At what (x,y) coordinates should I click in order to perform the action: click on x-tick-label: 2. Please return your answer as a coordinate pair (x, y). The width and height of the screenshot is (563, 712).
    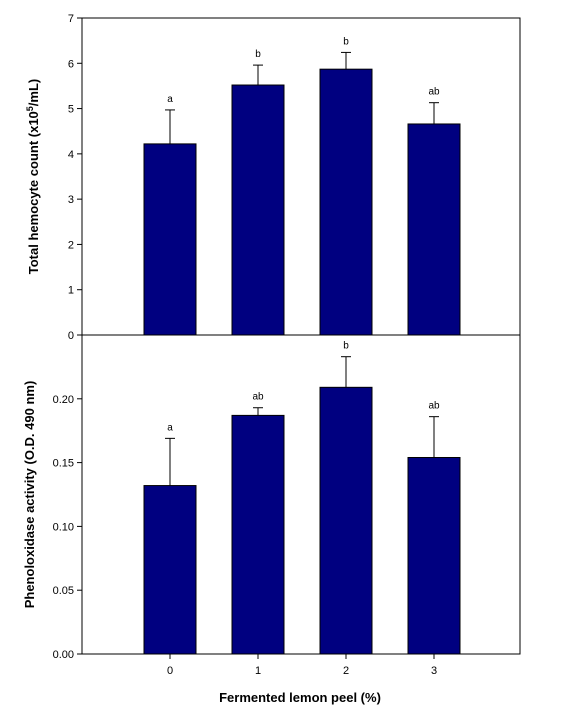
    Looking at the image, I should click on (346, 671).